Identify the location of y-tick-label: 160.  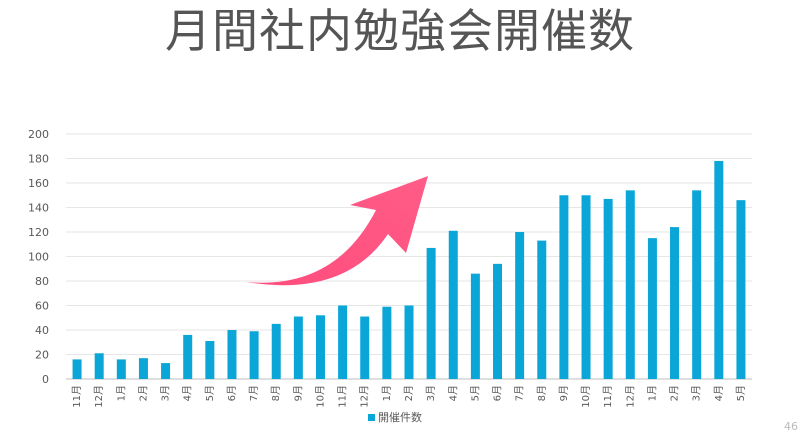
(38, 183).